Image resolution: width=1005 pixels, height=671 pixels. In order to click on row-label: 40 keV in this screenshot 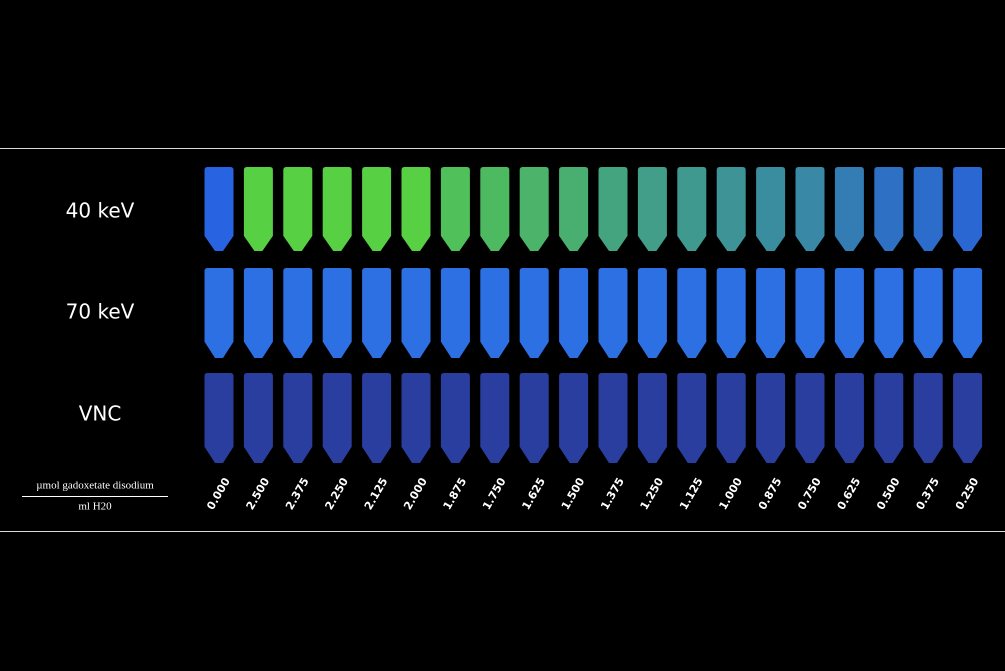, I will do `click(100, 211)`.